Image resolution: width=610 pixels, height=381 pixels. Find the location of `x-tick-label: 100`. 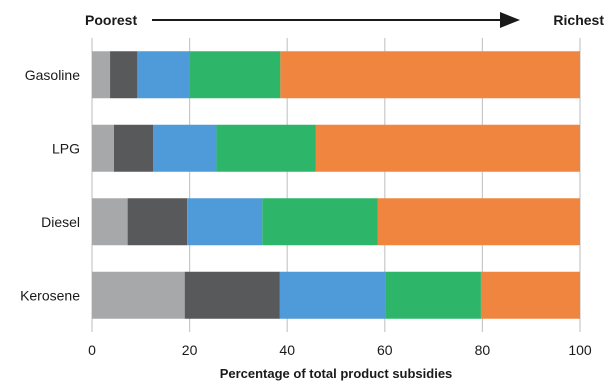

x-tick-label: 100 is located at coordinates (580, 350).